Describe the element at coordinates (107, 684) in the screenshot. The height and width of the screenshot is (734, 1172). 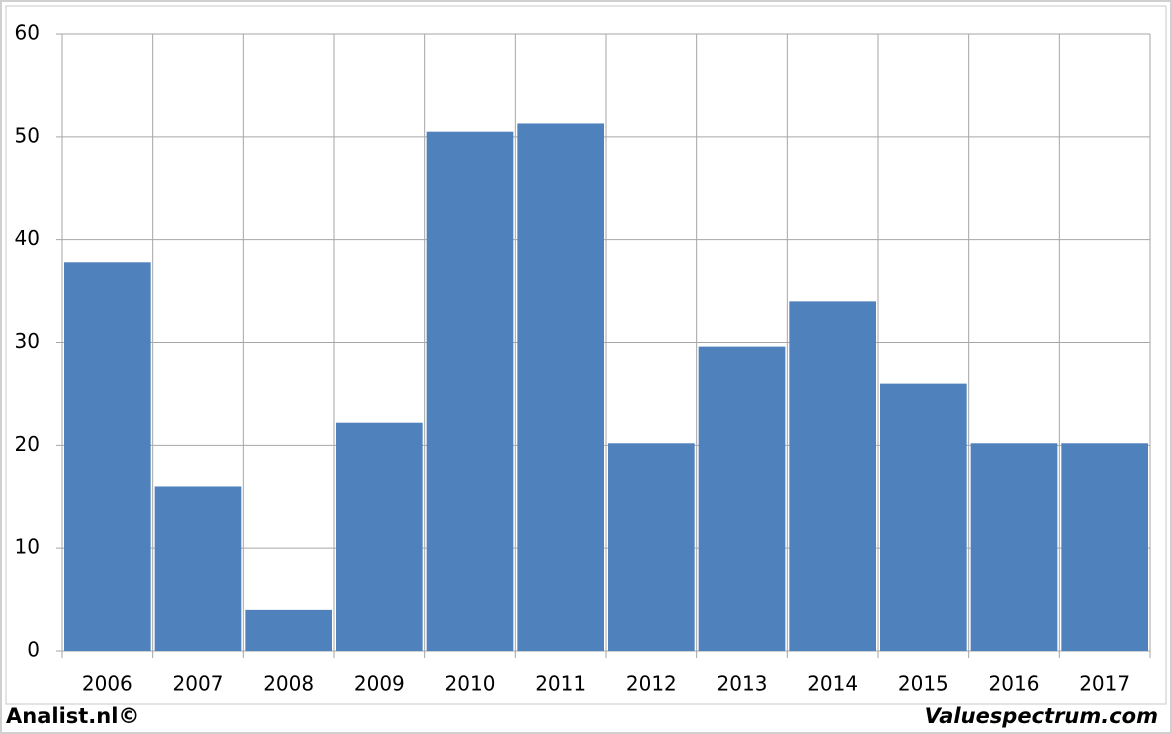
I see `x-tick-label: 2006` at that location.